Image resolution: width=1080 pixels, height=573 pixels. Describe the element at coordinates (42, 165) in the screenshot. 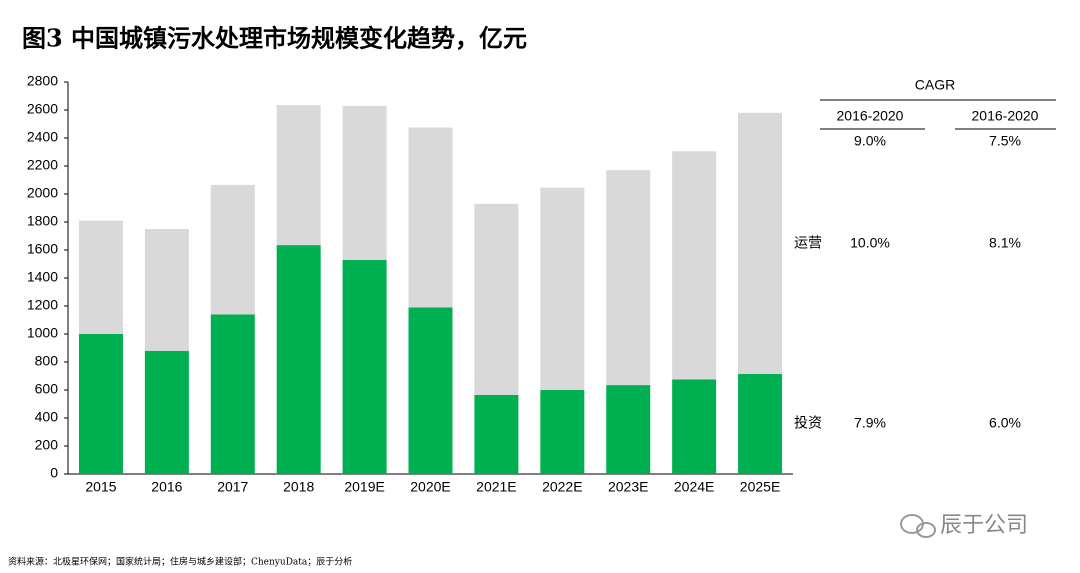

I see `y-tick-label: 2200` at that location.